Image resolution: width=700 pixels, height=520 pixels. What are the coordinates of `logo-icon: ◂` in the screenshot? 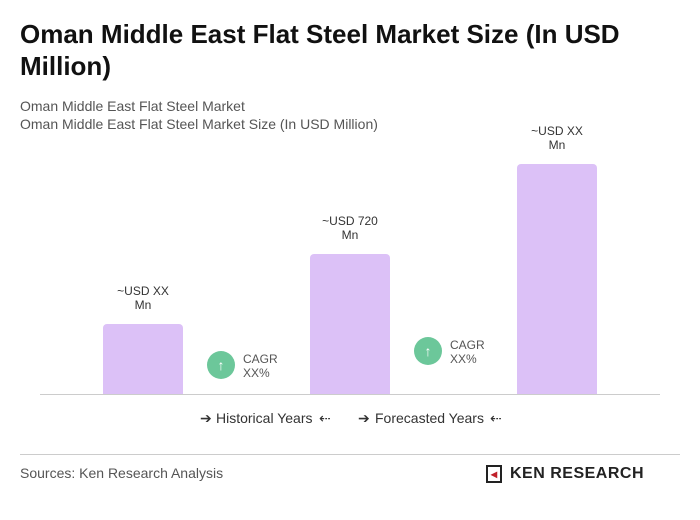 It's located at (494, 474).